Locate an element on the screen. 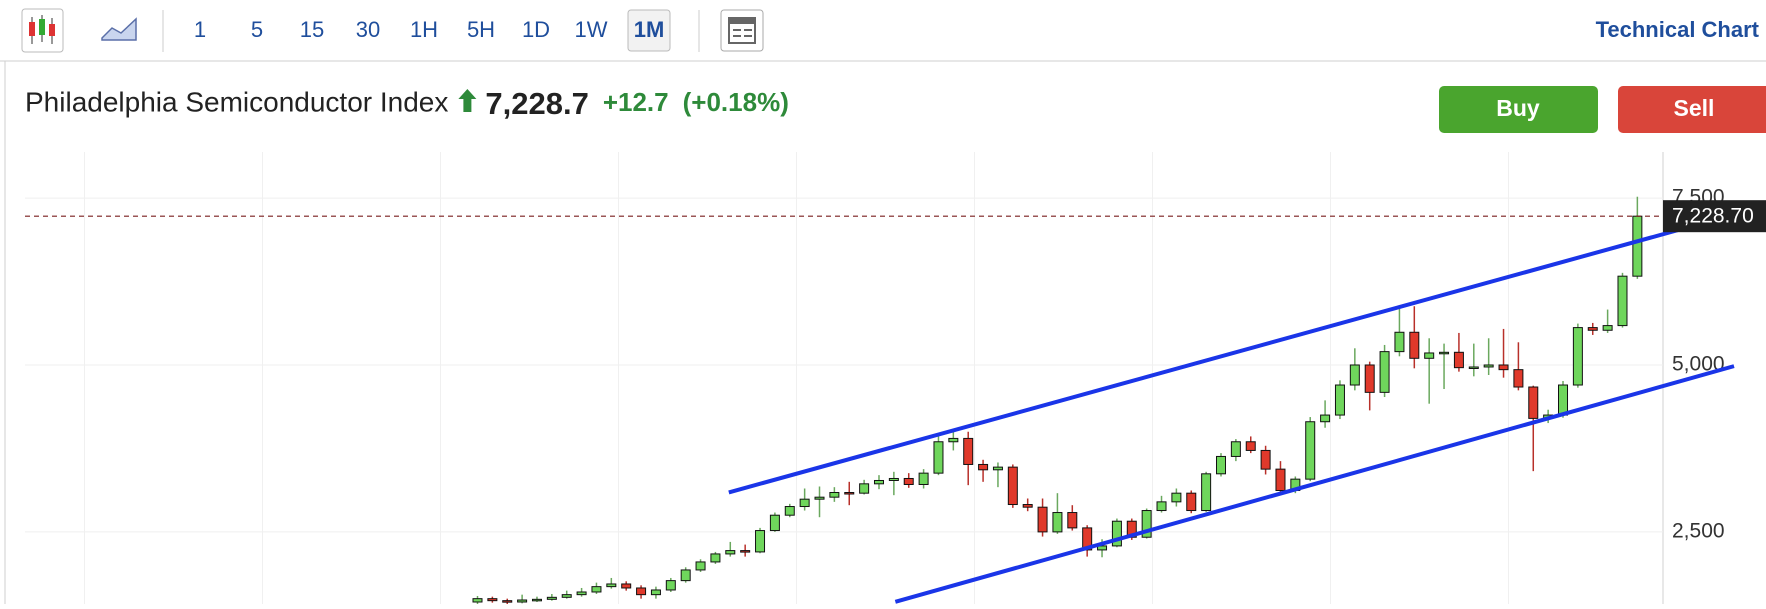 The image size is (1766, 609). sell-label: Sell is located at coordinates (1694, 108).